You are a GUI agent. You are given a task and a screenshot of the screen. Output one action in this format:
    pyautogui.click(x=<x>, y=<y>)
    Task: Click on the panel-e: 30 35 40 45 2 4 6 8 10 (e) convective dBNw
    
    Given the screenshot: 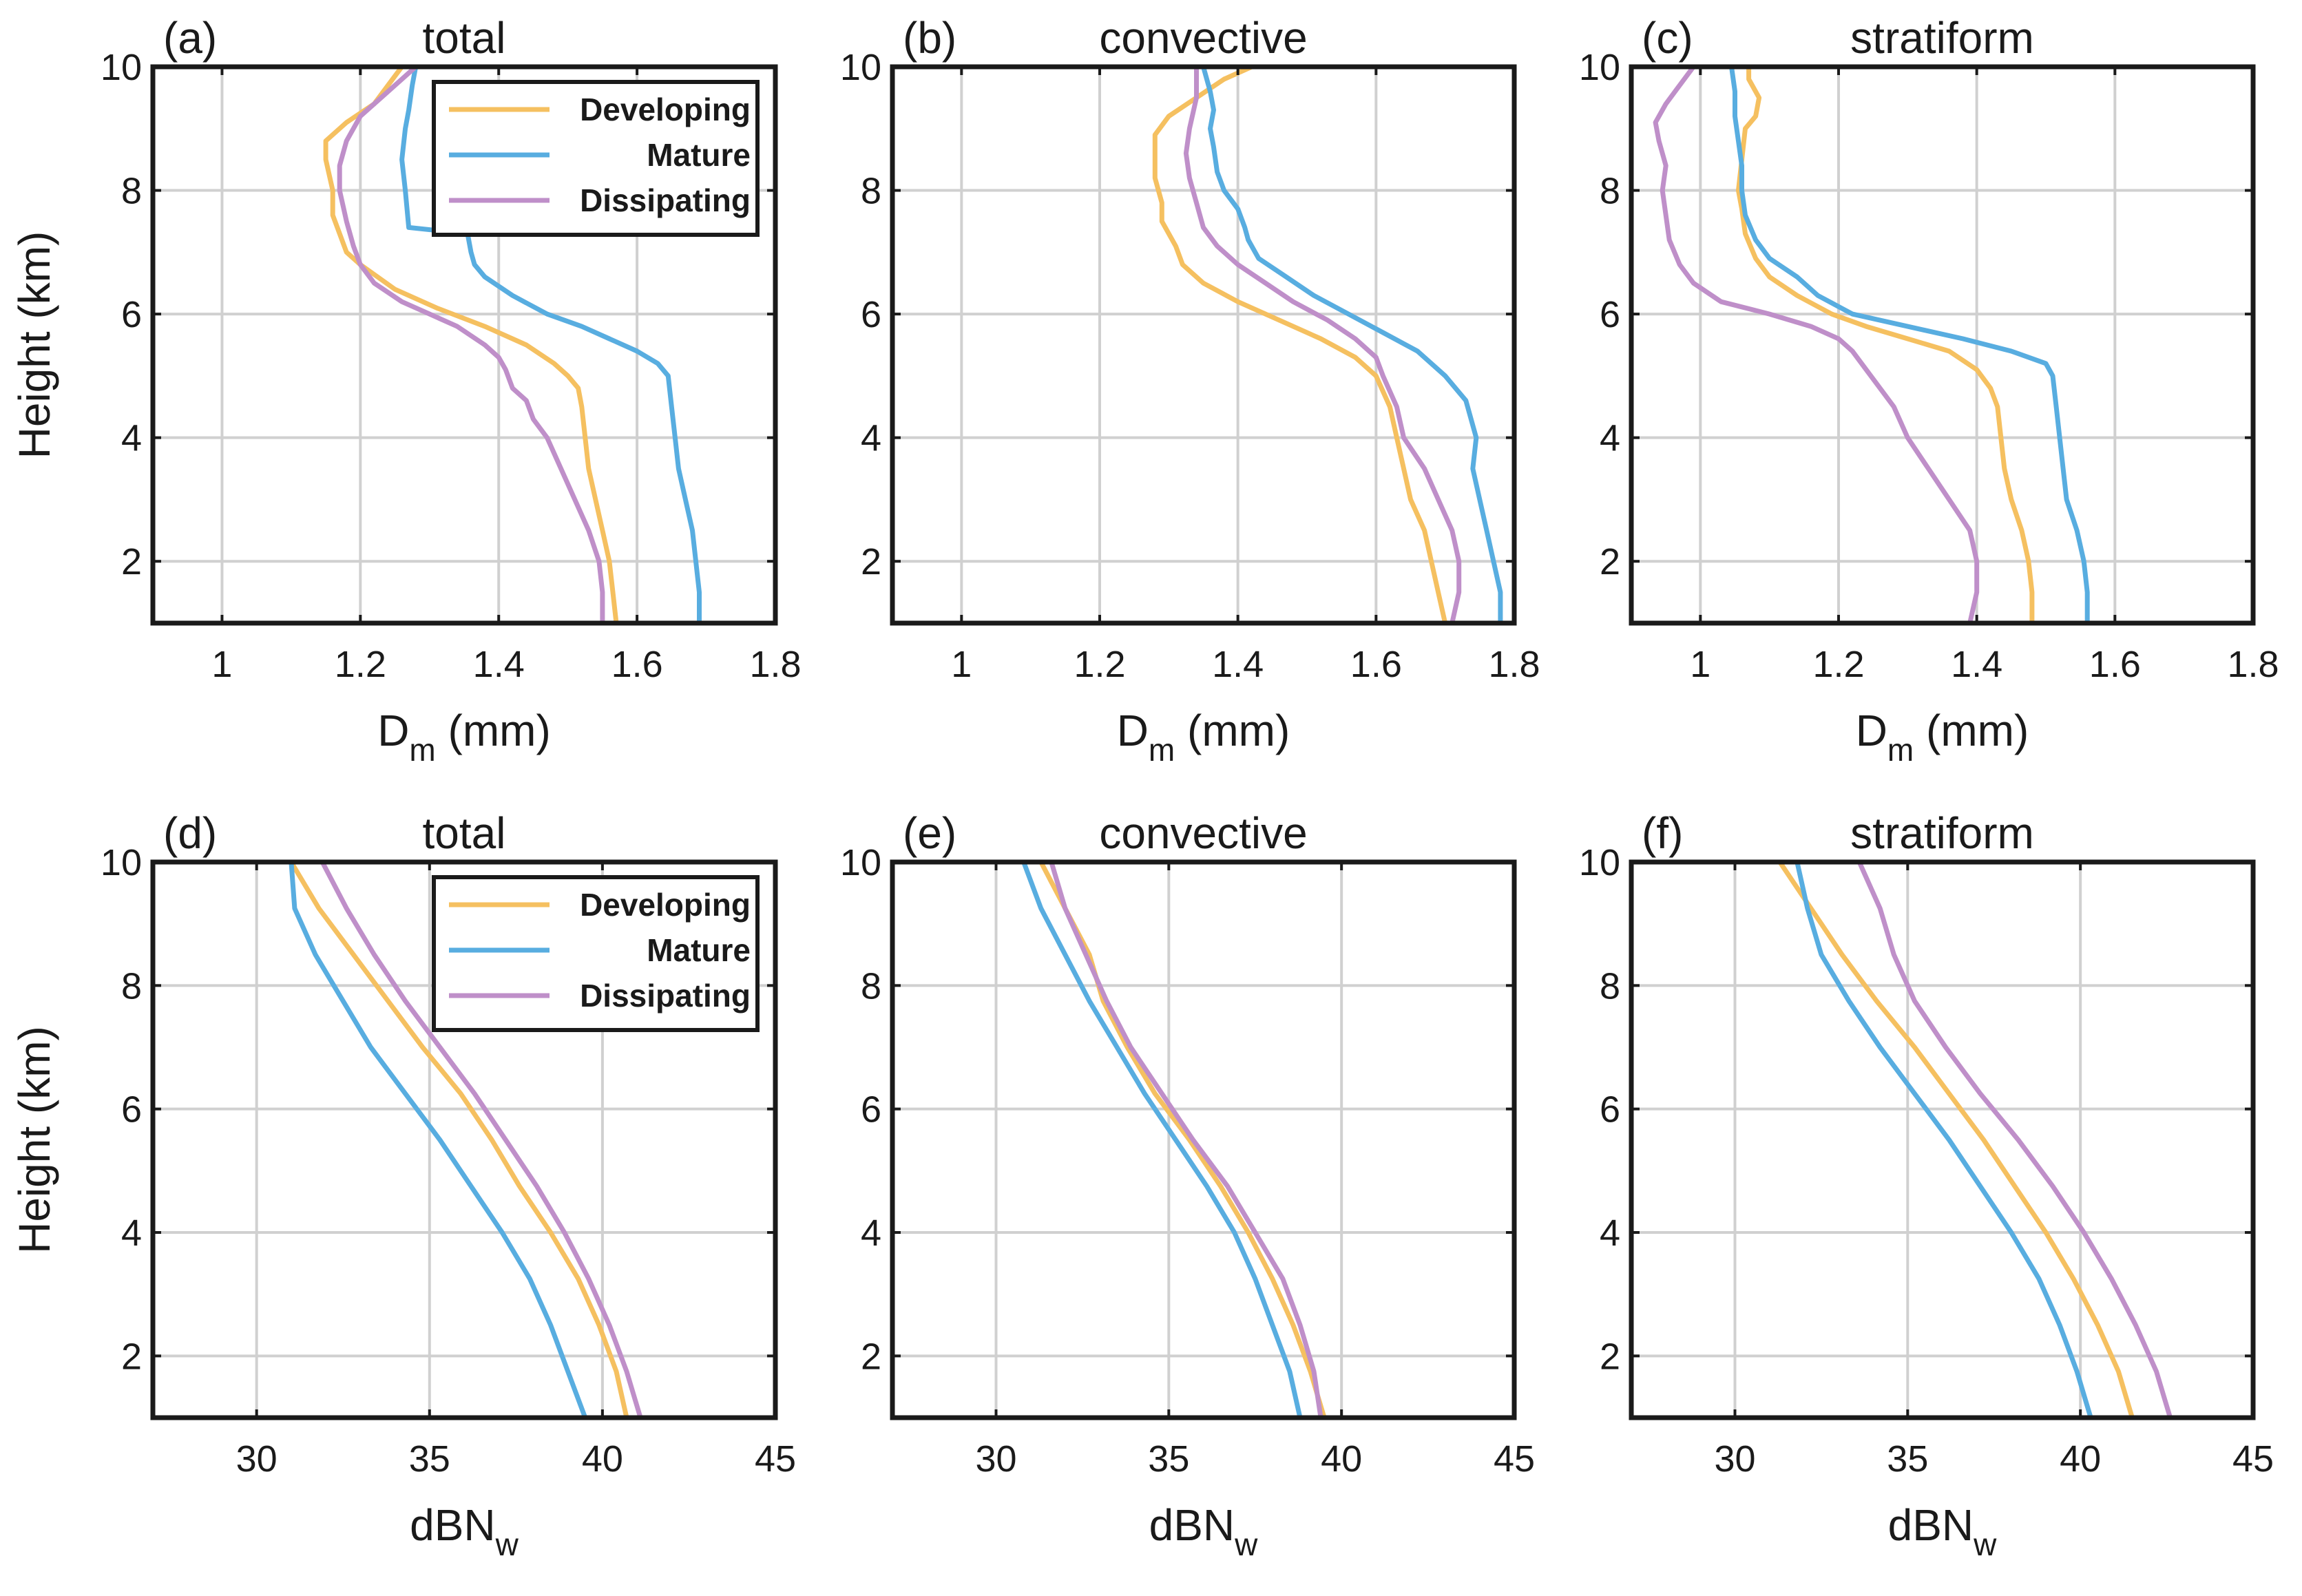 What is the action you would take?
    pyautogui.click(x=1188, y=1185)
    